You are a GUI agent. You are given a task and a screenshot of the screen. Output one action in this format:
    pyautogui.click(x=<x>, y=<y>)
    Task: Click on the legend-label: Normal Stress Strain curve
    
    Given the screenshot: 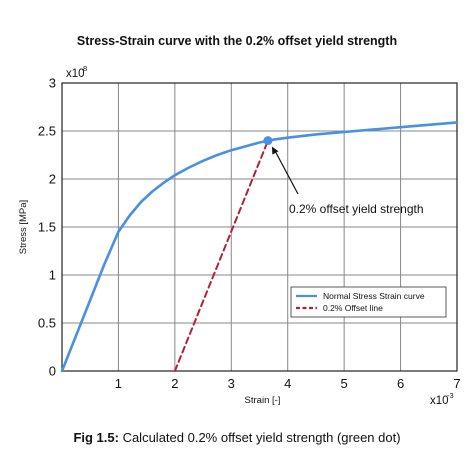 What is the action you would take?
    pyautogui.click(x=374, y=296)
    